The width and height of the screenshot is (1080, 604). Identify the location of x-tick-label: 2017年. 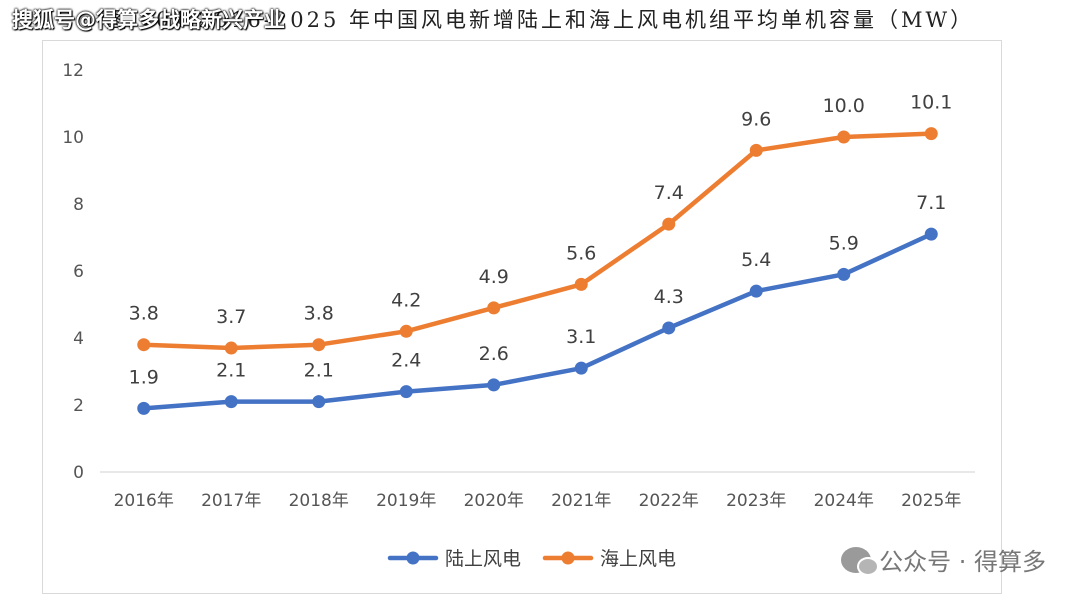
(231, 501).